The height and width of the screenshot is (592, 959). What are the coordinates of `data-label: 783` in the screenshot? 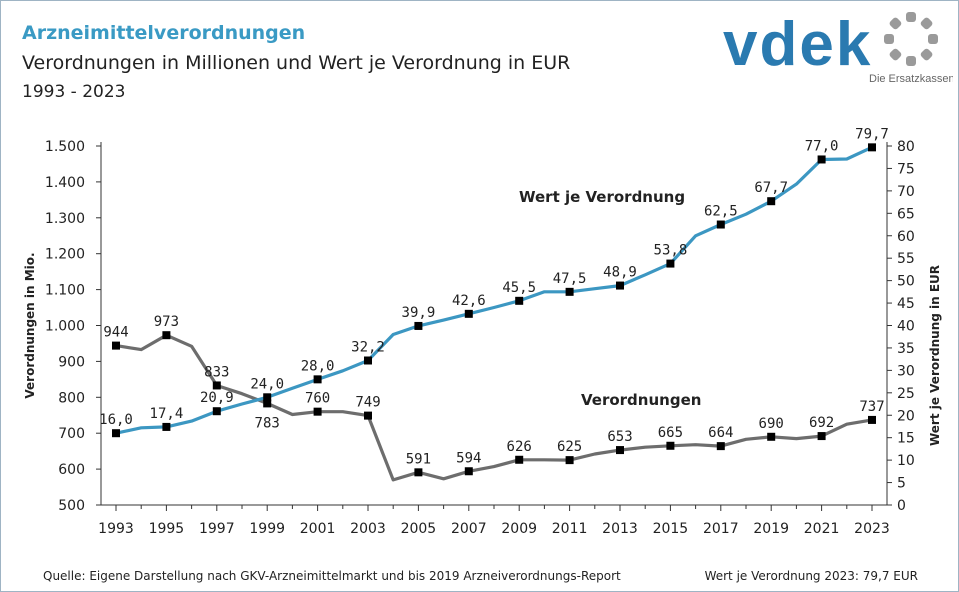 It's located at (267, 423).